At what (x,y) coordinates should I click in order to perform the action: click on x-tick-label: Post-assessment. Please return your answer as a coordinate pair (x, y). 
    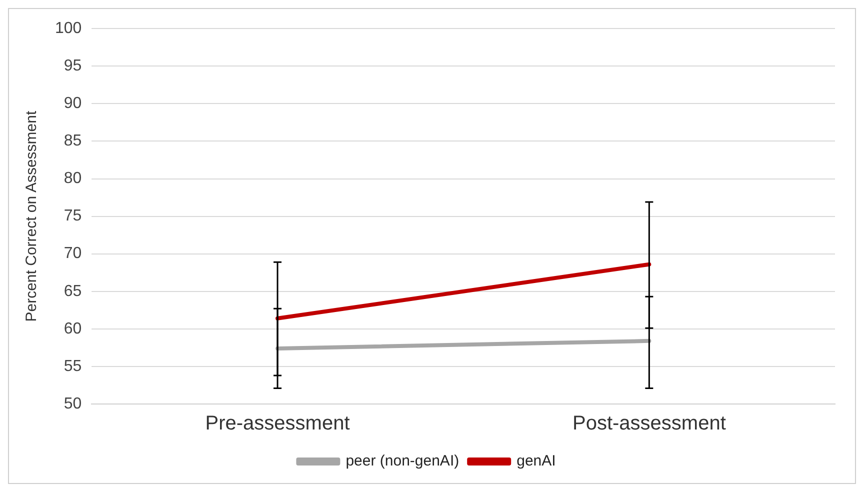
    Looking at the image, I should click on (649, 423).